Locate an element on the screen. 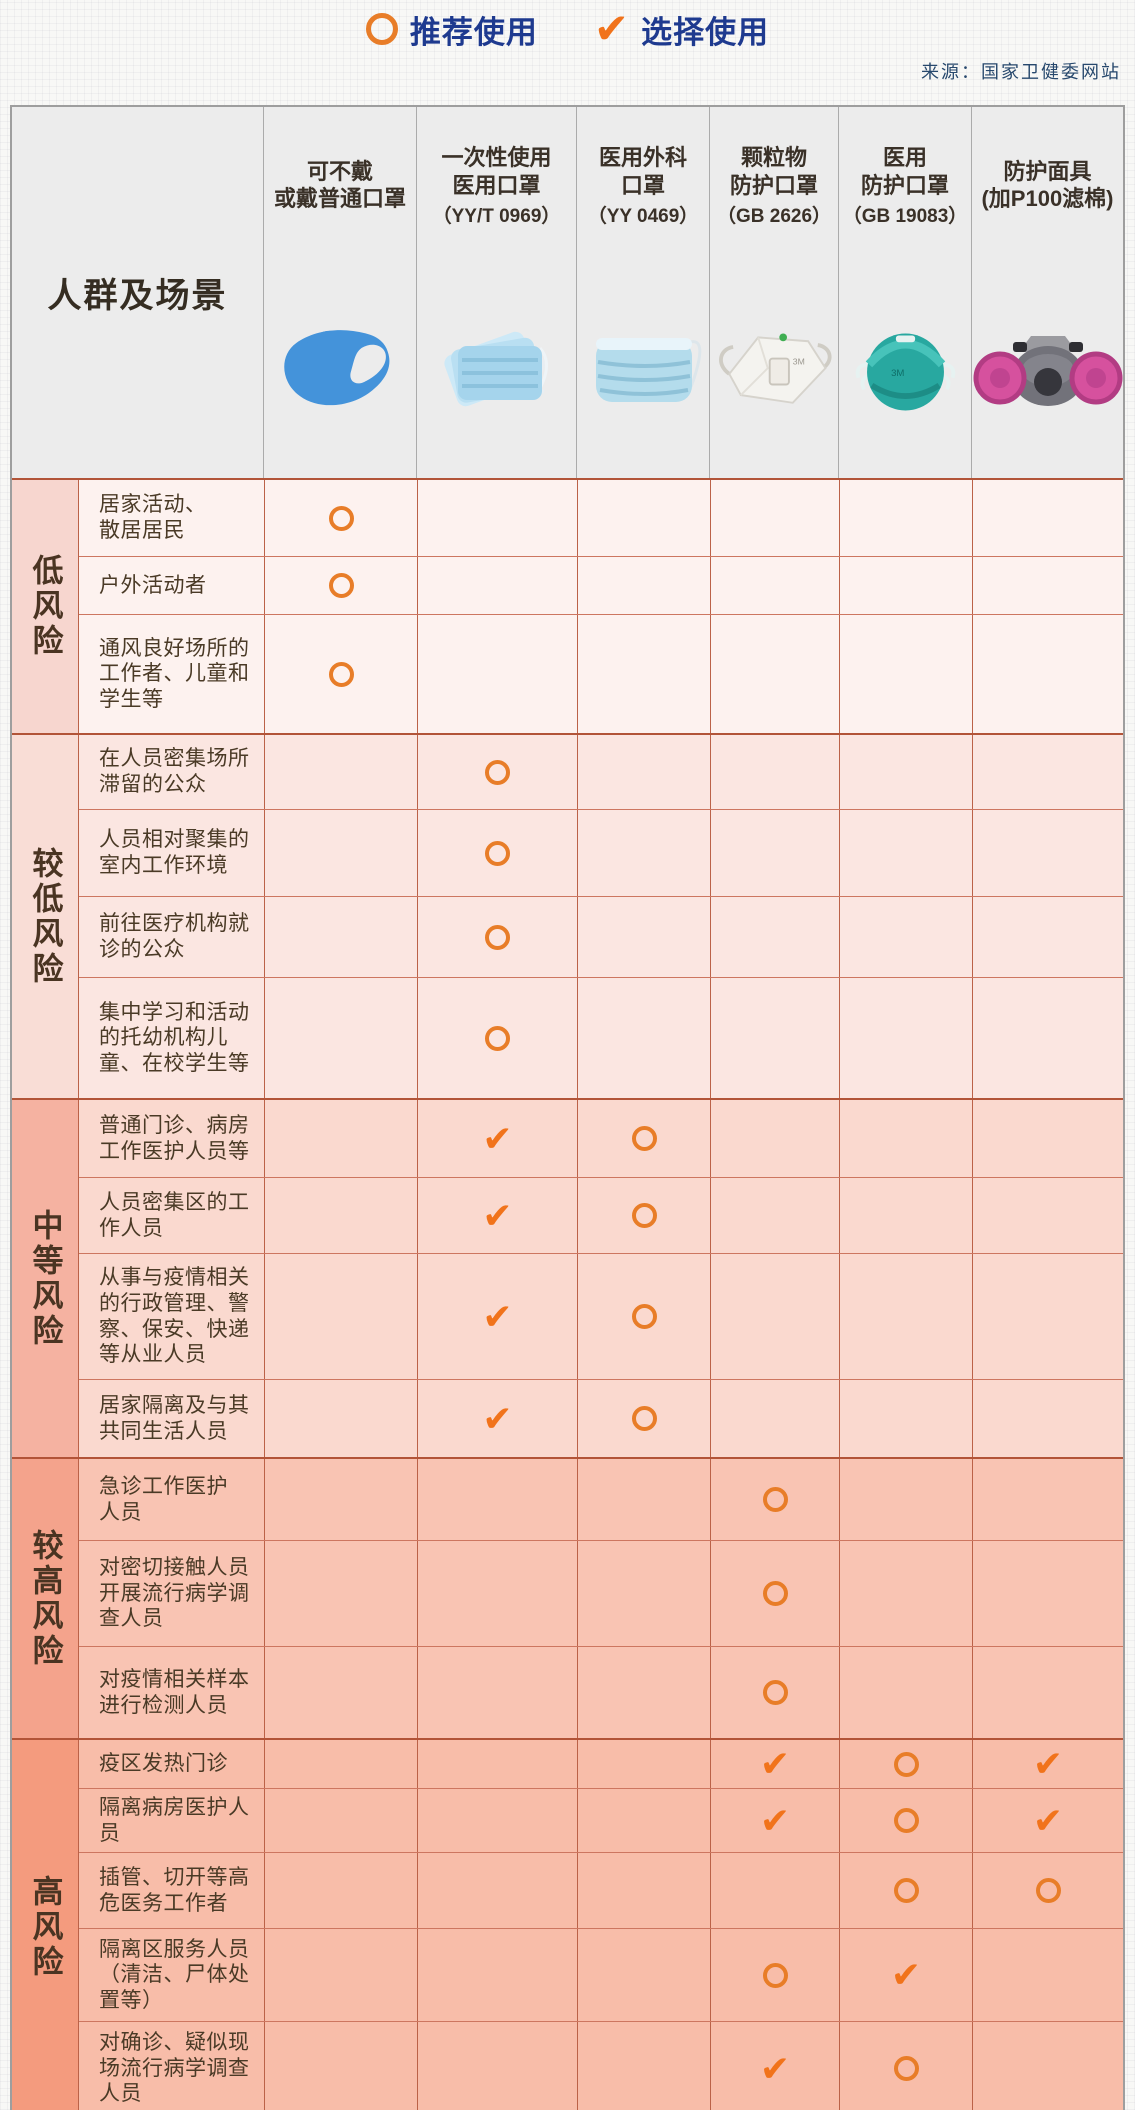 This screenshot has width=1135, height=2110. table-row: 在人员密集场所 滞留的公众 is located at coordinates (601, 772).